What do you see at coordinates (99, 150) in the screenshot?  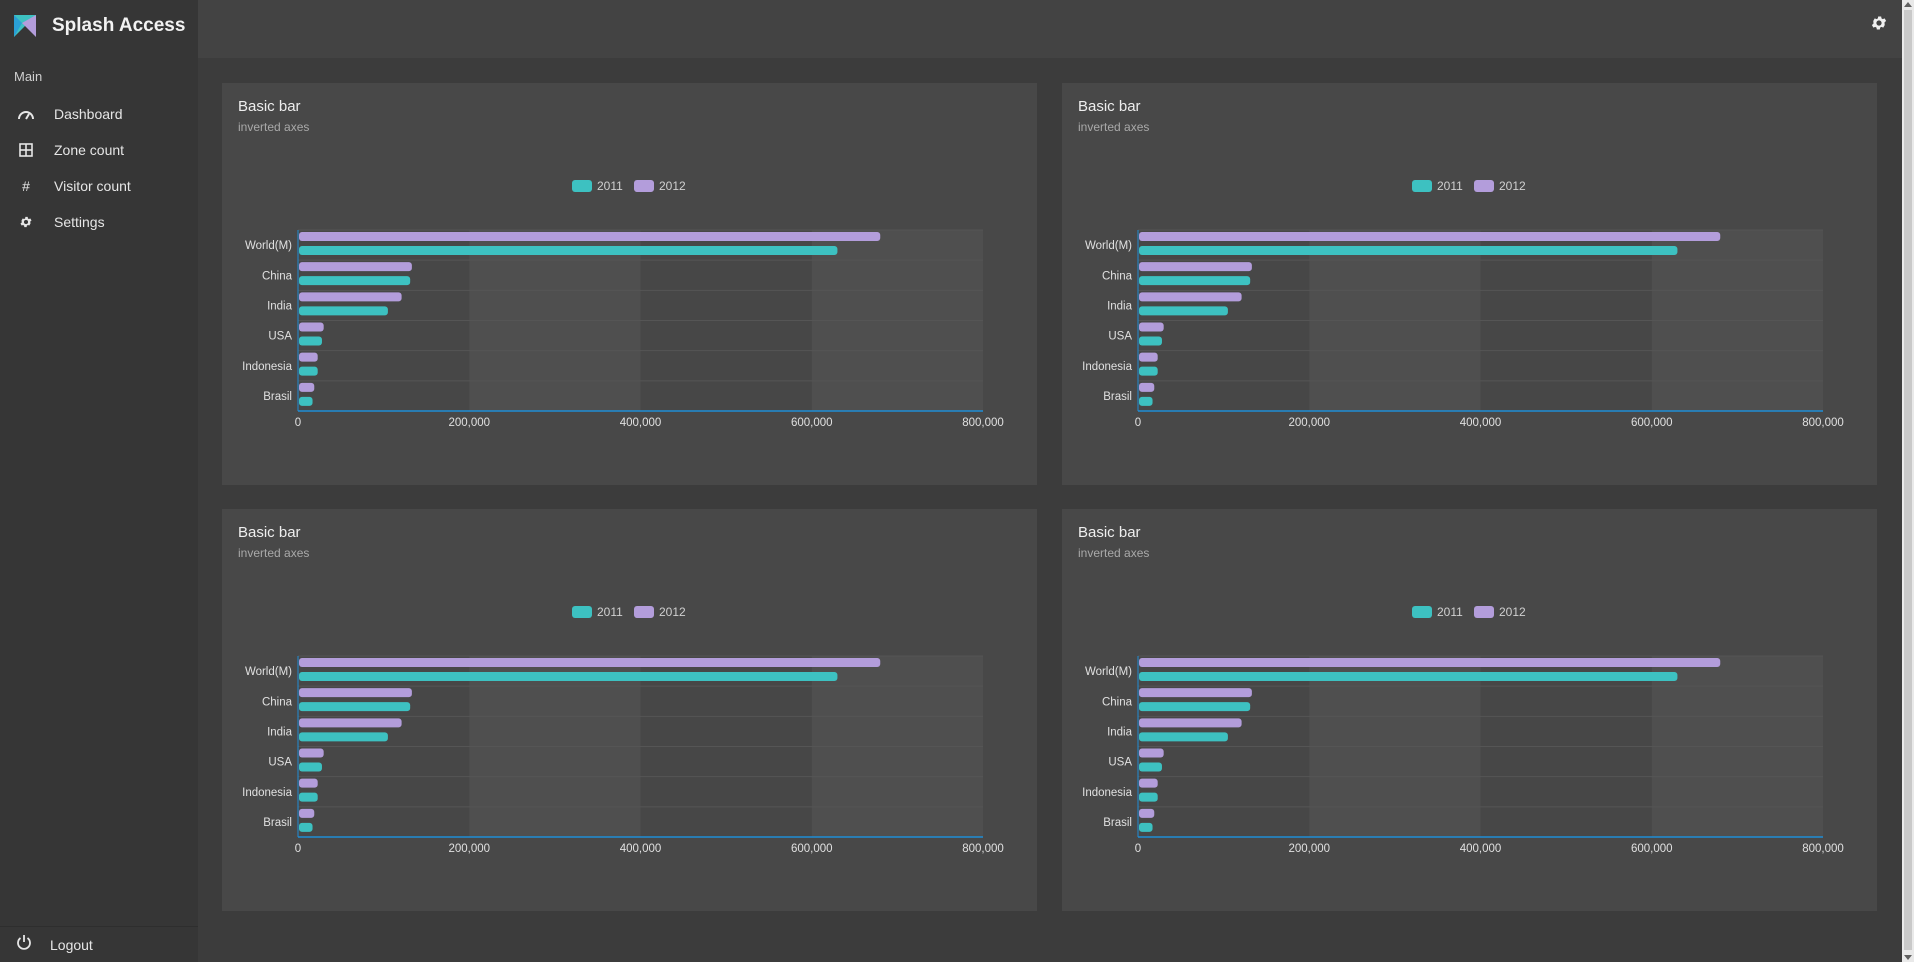 I see `sidebar-item-zone-count: Zone count` at bounding box center [99, 150].